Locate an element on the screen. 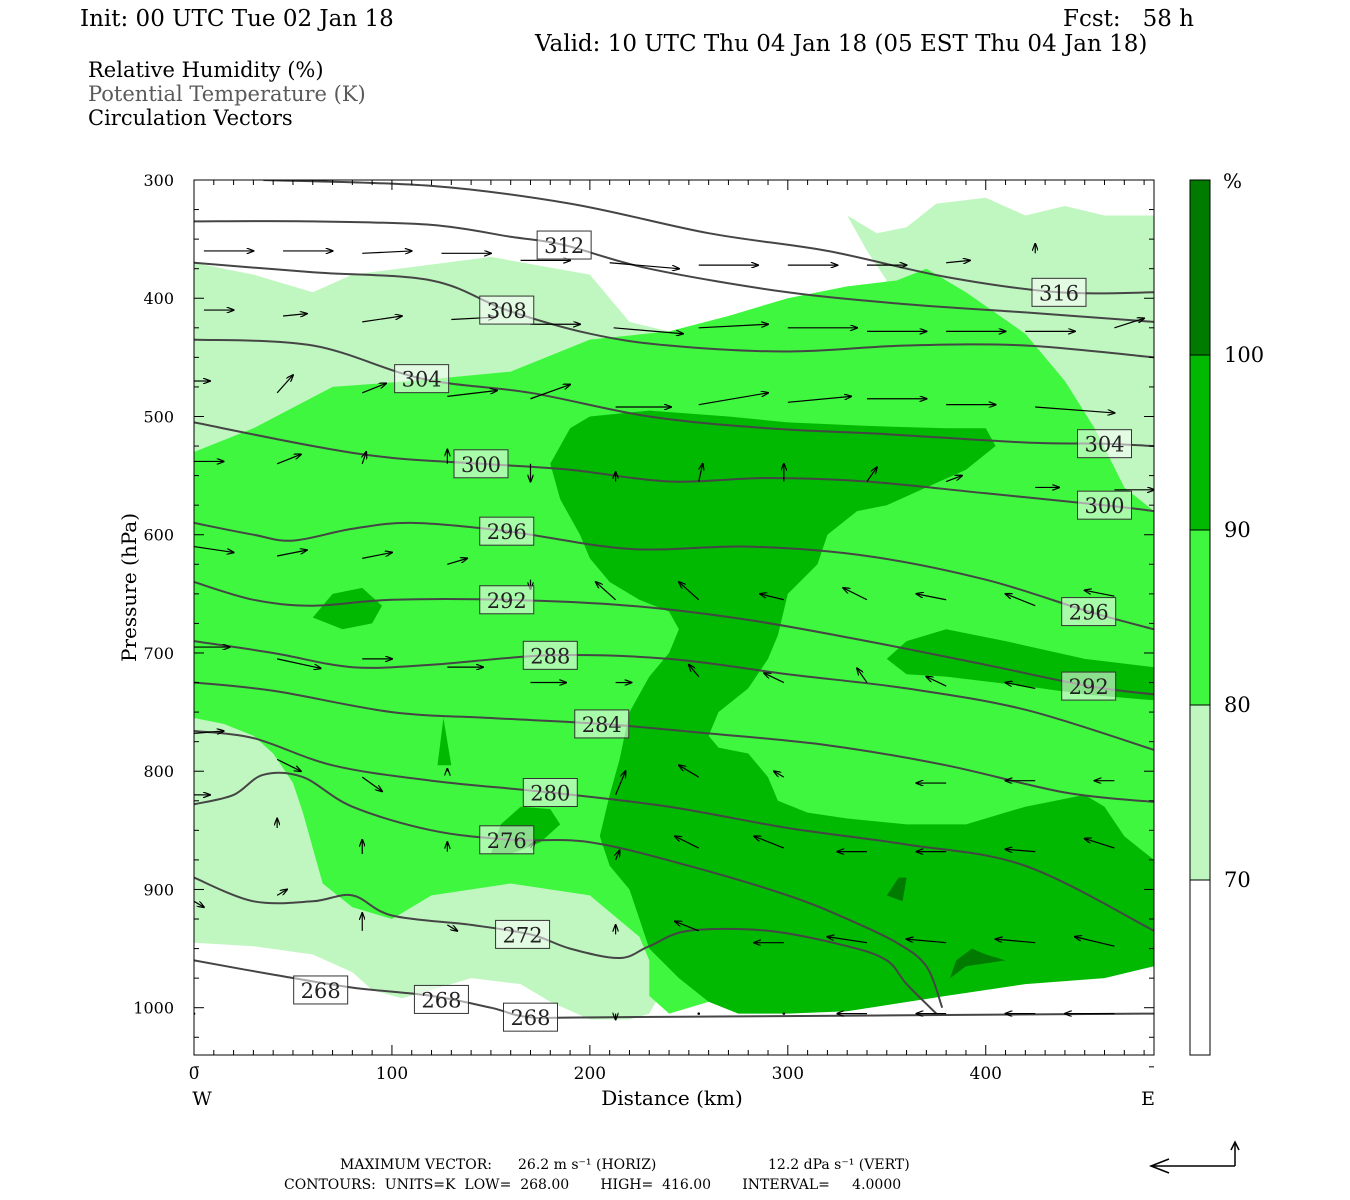  field-rh-label: Relative Humidity (%) is located at coordinates (206, 70).